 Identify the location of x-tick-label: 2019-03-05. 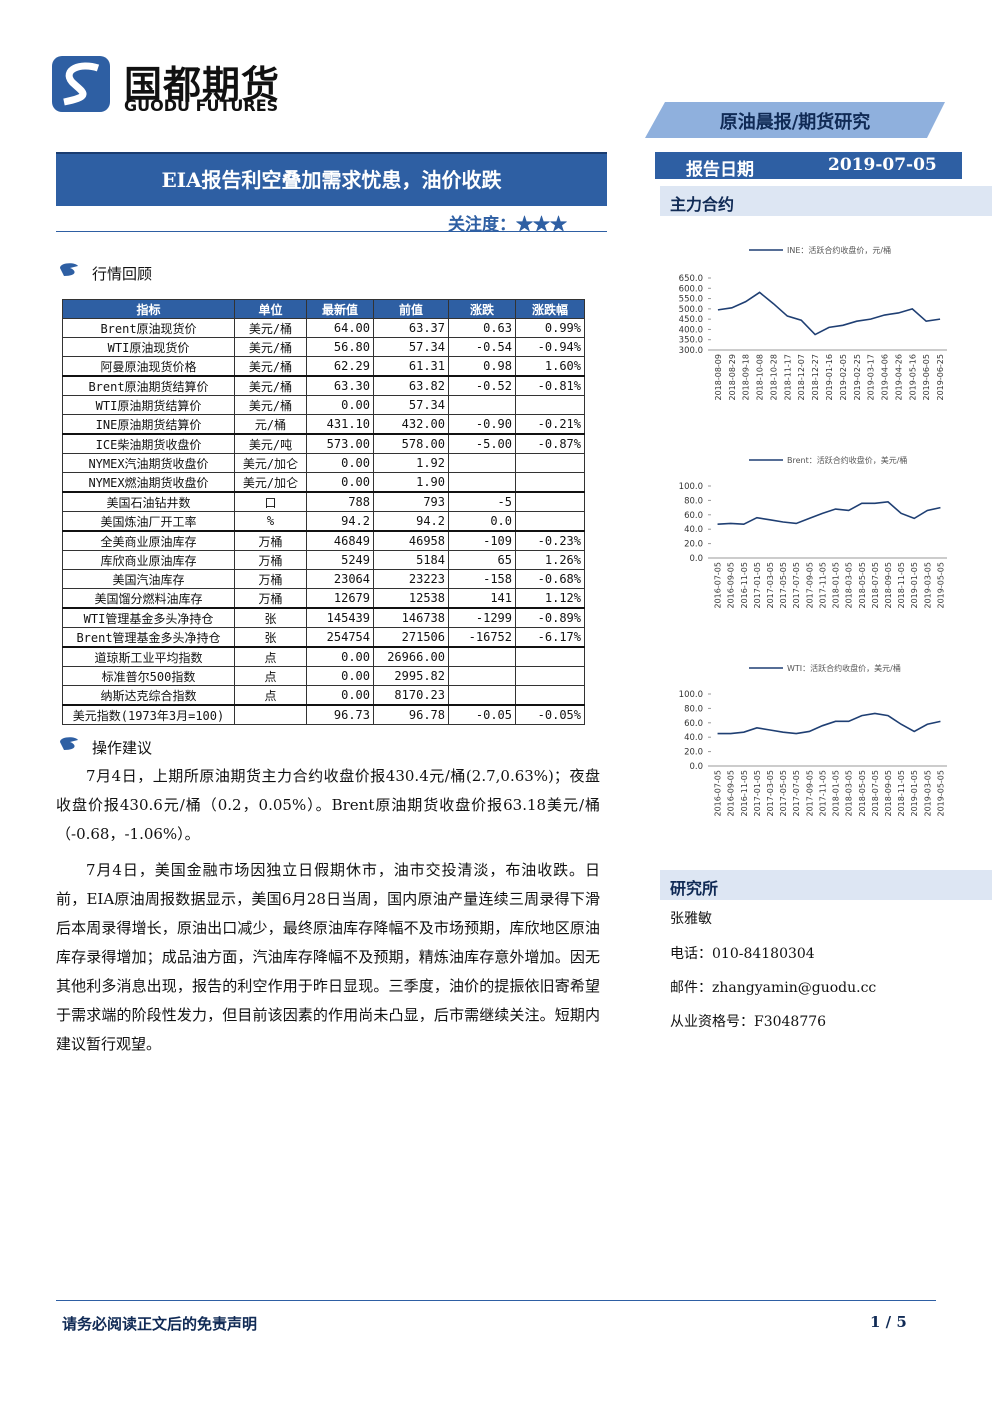
(927, 793).